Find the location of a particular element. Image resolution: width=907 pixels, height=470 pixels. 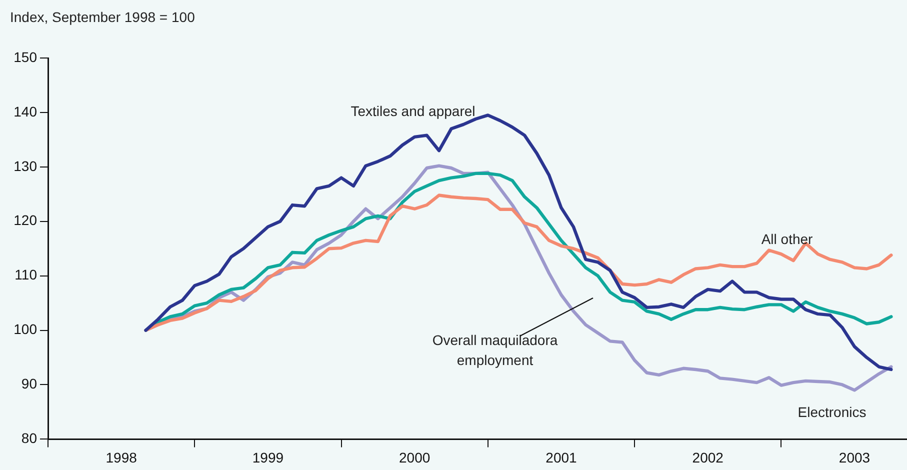

x-tick-label: 2001 is located at coordinates (562, 457).